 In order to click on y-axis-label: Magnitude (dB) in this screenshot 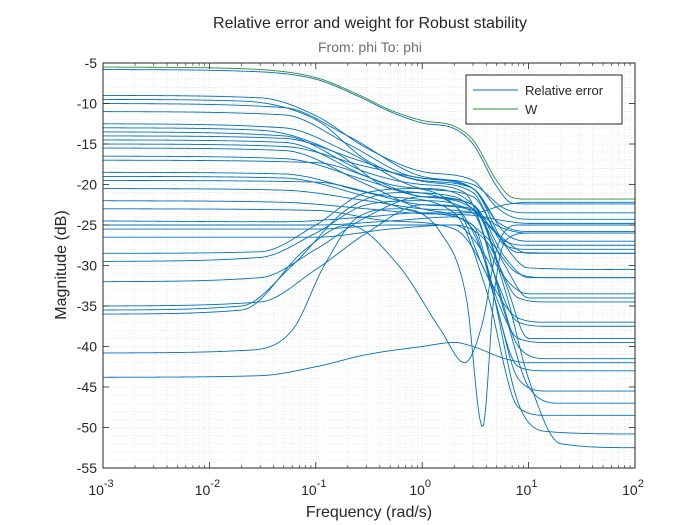, I will do `click(61, 264)`.